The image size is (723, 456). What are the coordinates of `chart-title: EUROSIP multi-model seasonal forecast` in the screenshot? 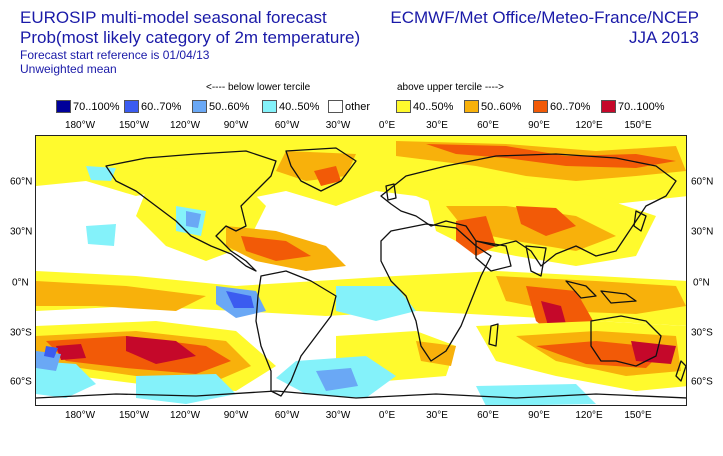 It's located at (173, 17).